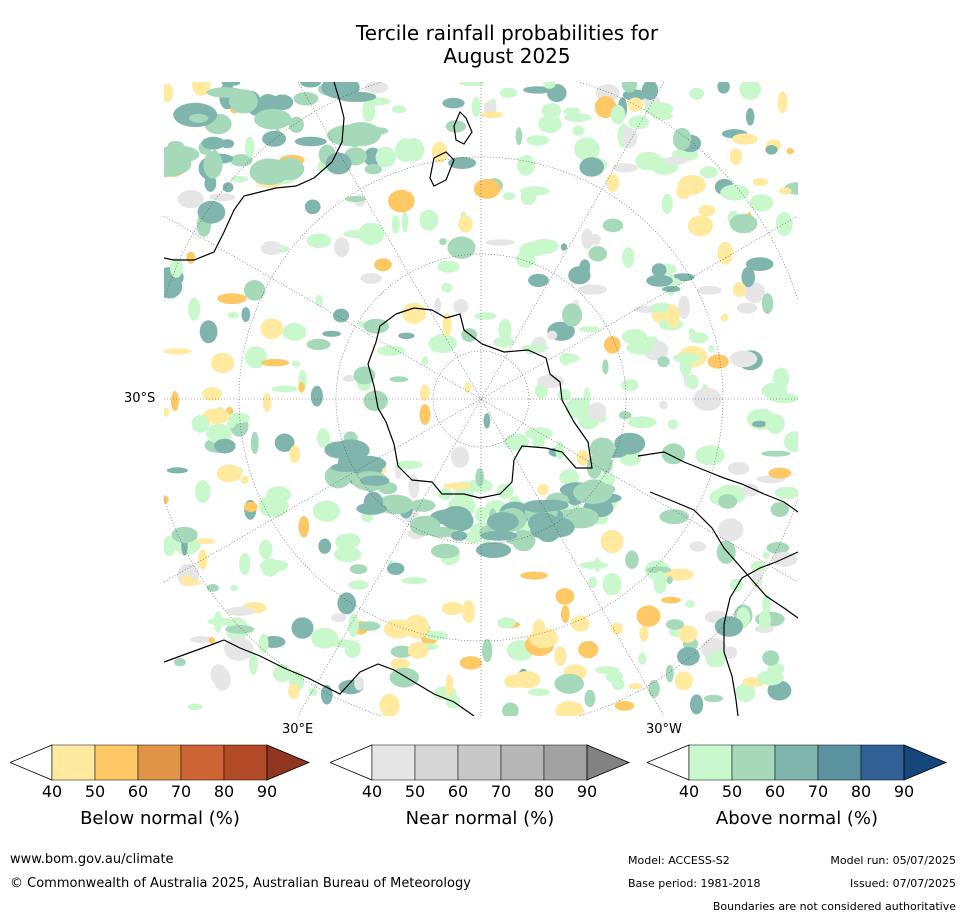  I want to click on colorbar-high-extension, so click(288, 762).